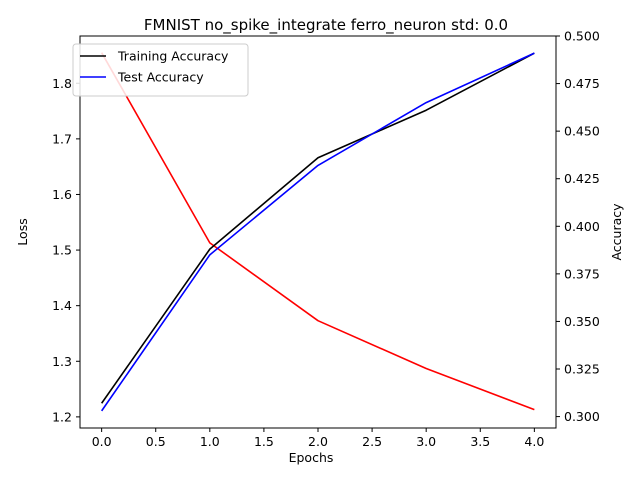 This screenshot has height=480, width=640. What do you see at coordinates (318, 441) in the screenshot?
I see `x-tick-label: 2.0` at bounding box center [318, 441].